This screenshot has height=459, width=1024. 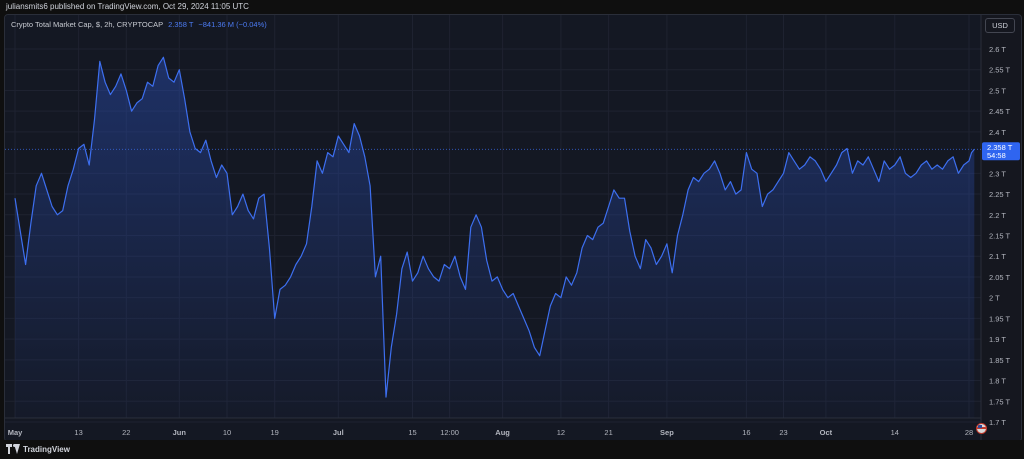 What do you see at coordinates (997, 215) in the screenshot?
I see `y-tick-label: 2.2 T` at bounding box center [997, 215].